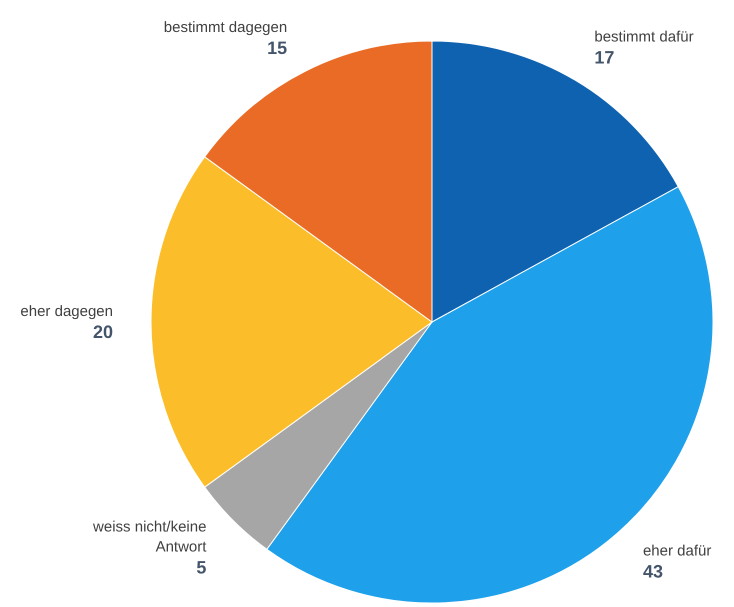 This screenshot has width=734, height=607. I want to click on slice-label: bestimmt dafür, so click(644, 37).